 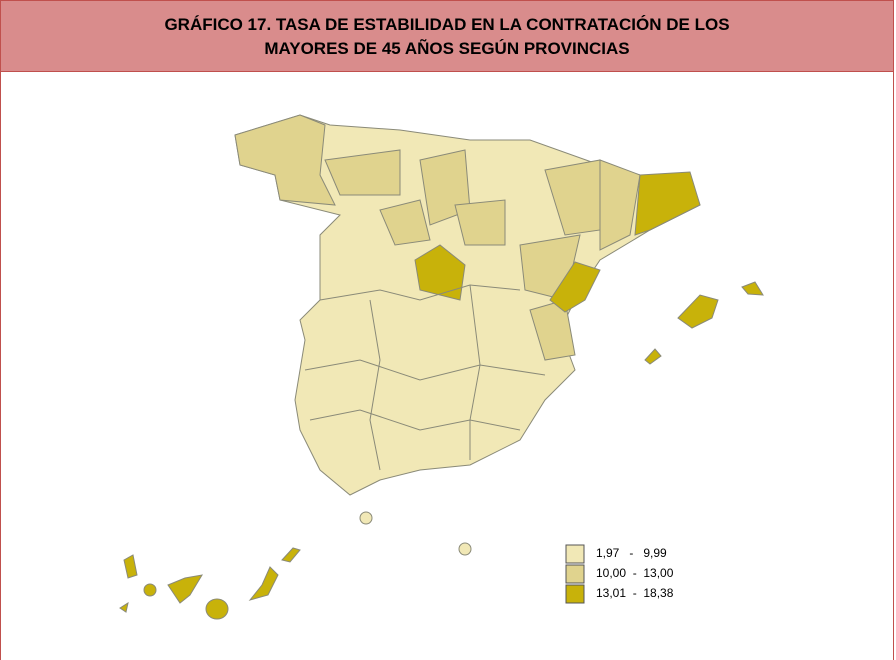 I want to click on legend: 1,97 - 9,99 10,00 - 13,00 13,01 - 18,38, so click(x=619, y=574).